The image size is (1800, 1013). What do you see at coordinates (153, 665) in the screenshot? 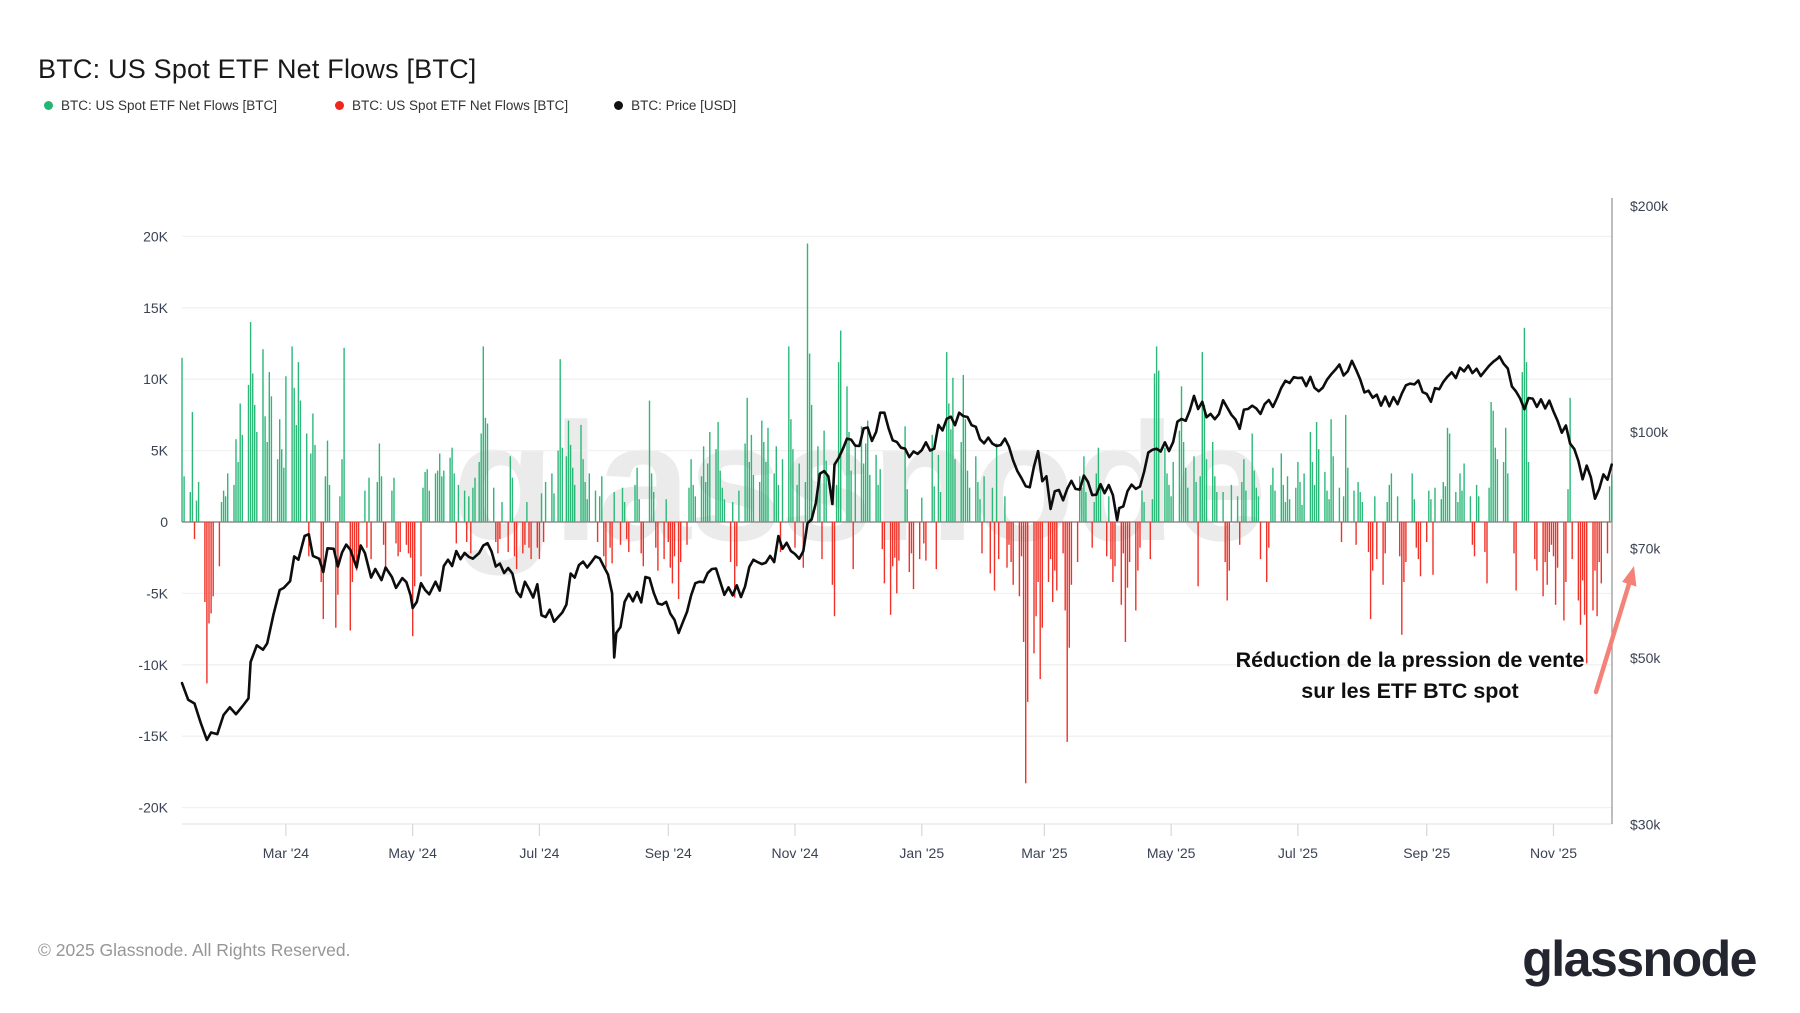
I see `y-axis-left-tick-label: -10K` at bounding box center [153, 665].